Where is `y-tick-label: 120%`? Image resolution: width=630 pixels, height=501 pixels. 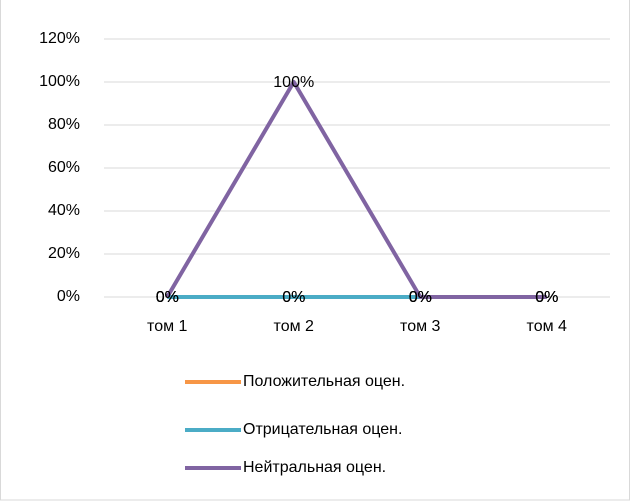
y-tick-label: 120% is located at coordinates (59, 38).